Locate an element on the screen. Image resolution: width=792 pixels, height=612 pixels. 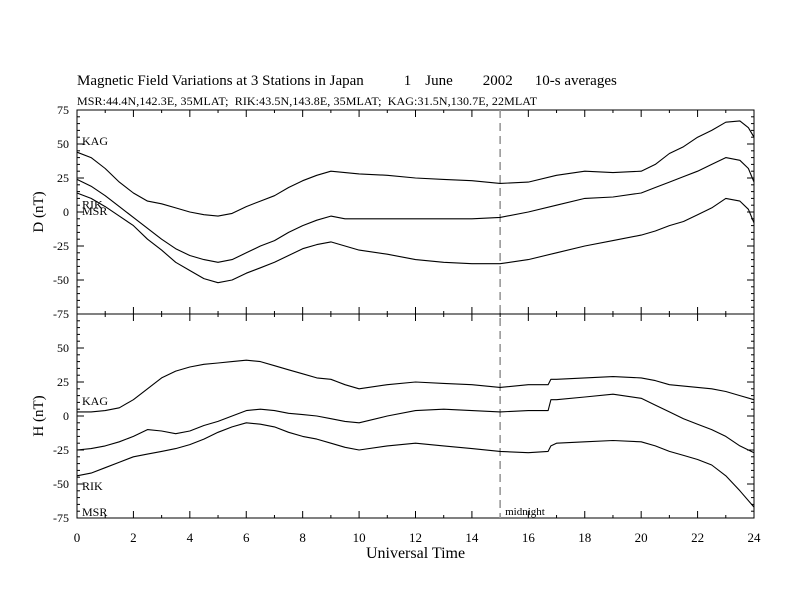
x-tick-label: 16 is located at coordinates (529, 537).